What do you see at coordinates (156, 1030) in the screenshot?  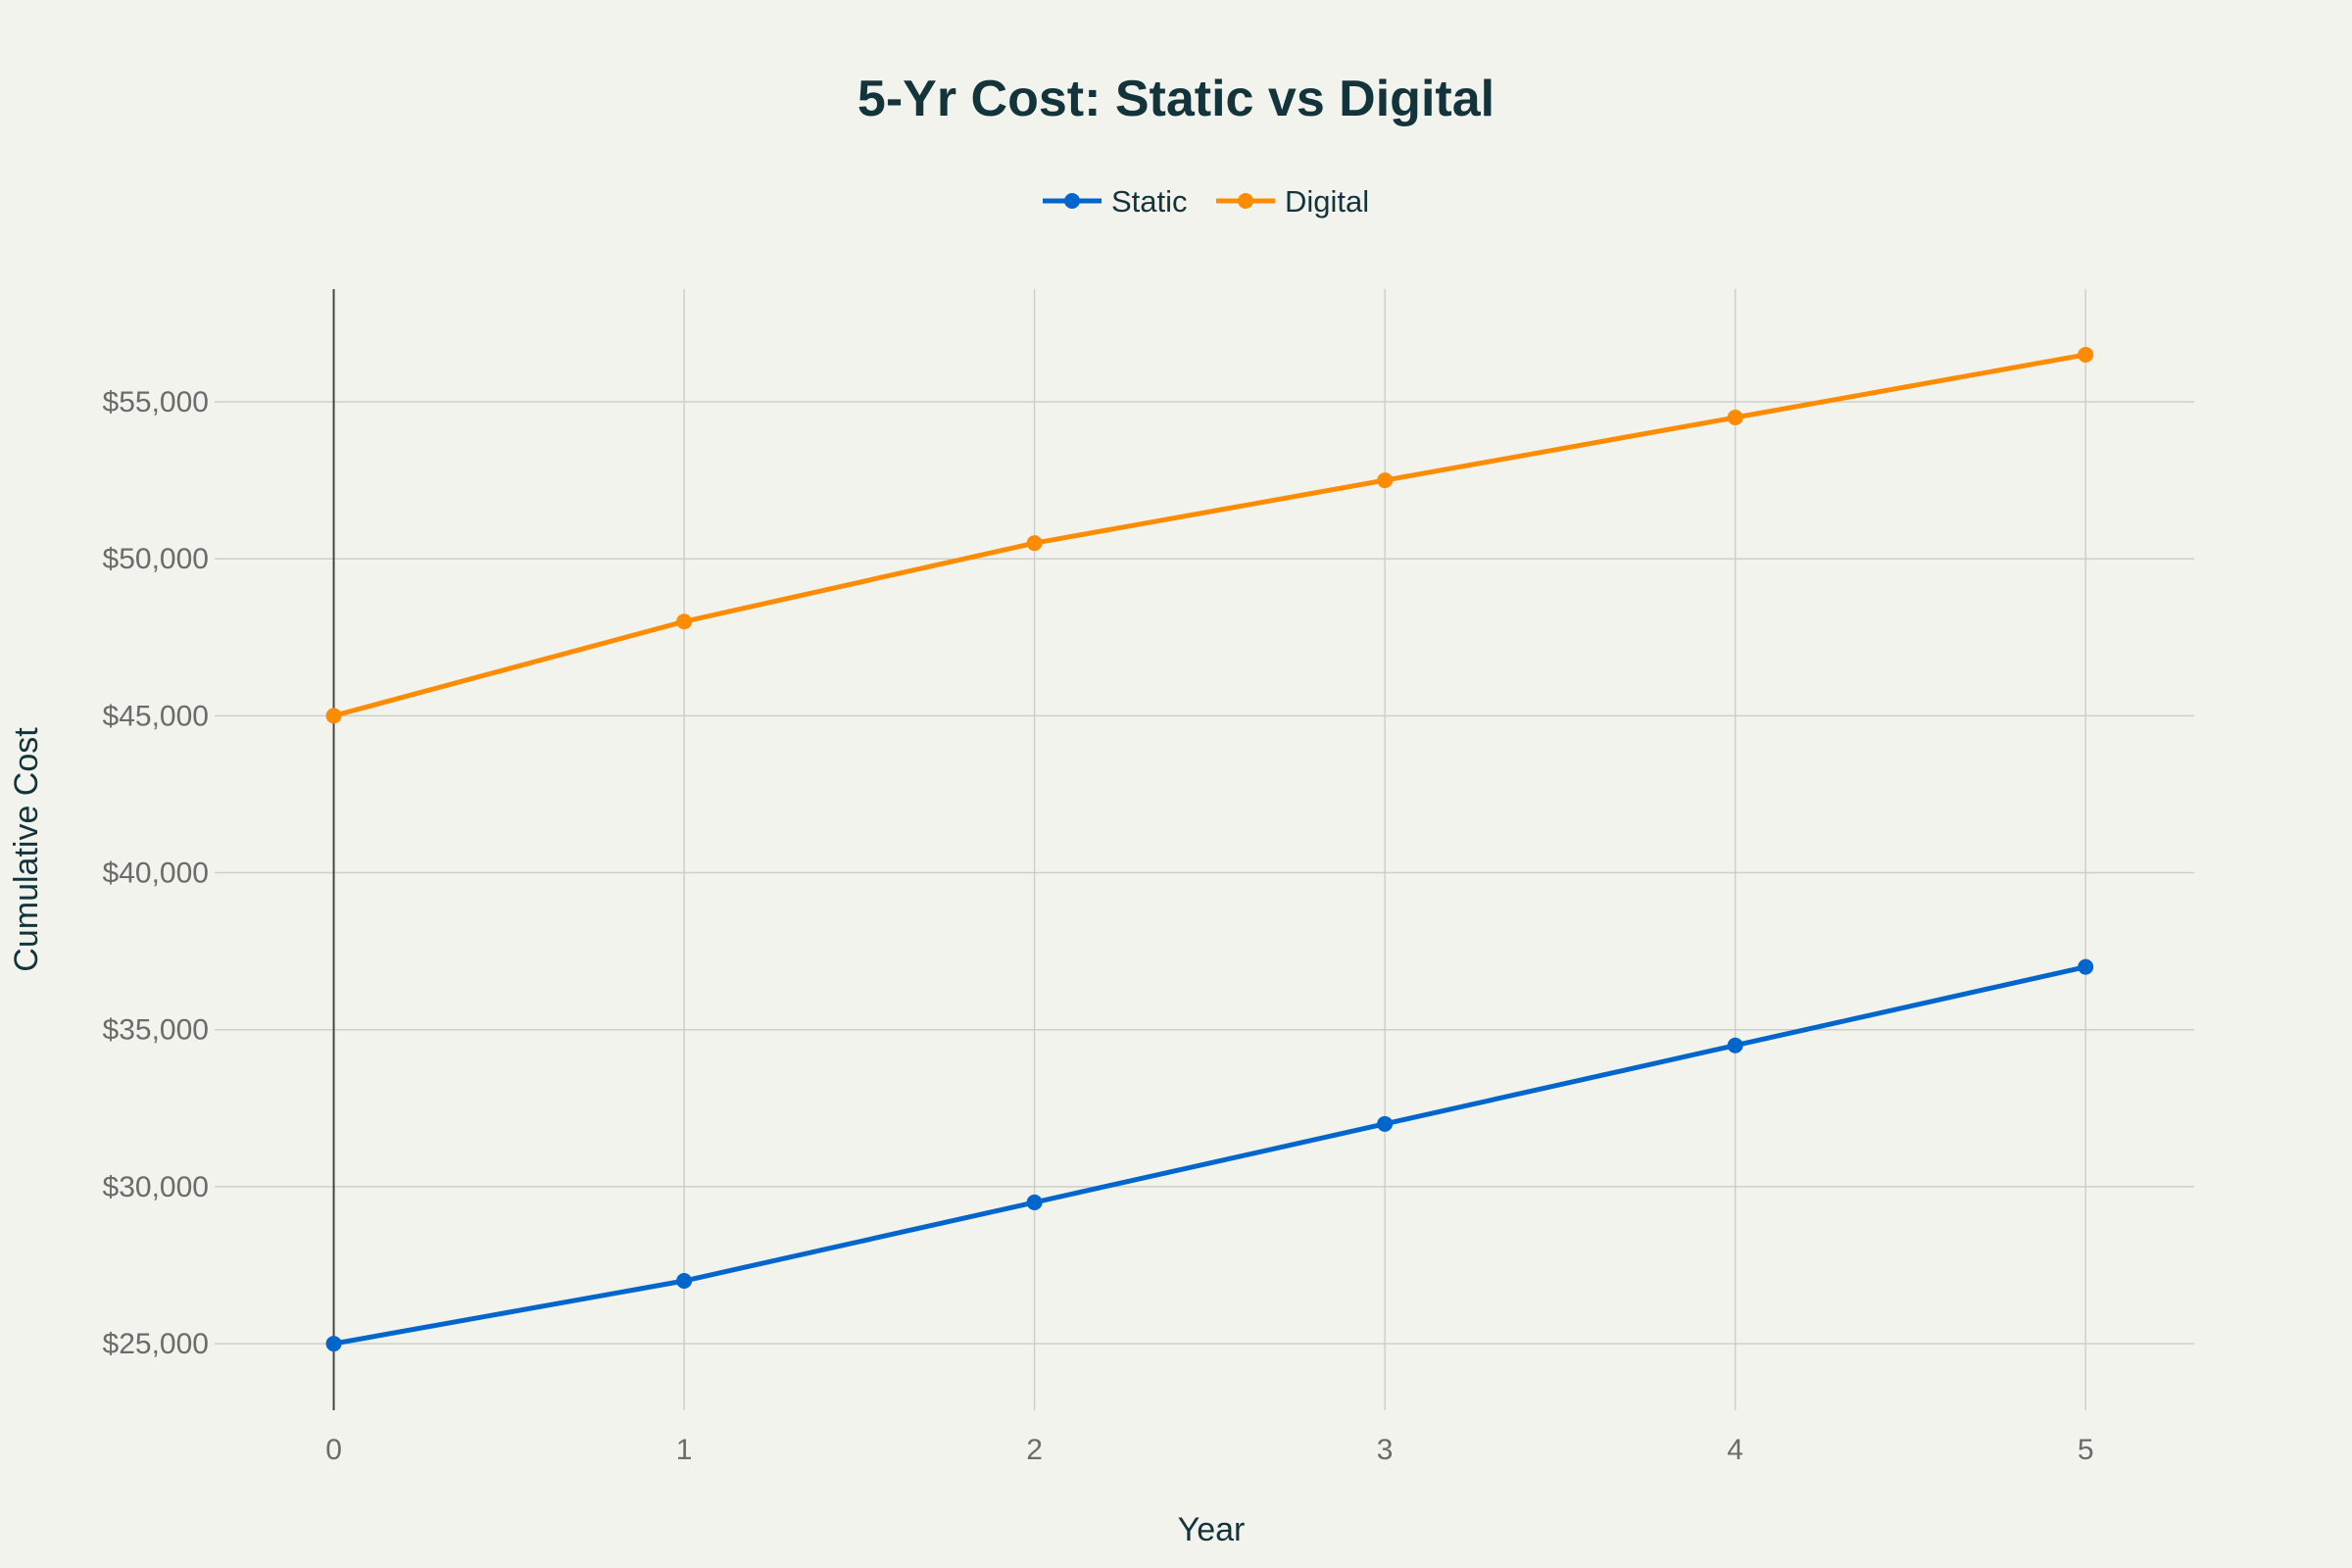 I see `y-tick-label: $35,000` at bounding box center [156, 1030].